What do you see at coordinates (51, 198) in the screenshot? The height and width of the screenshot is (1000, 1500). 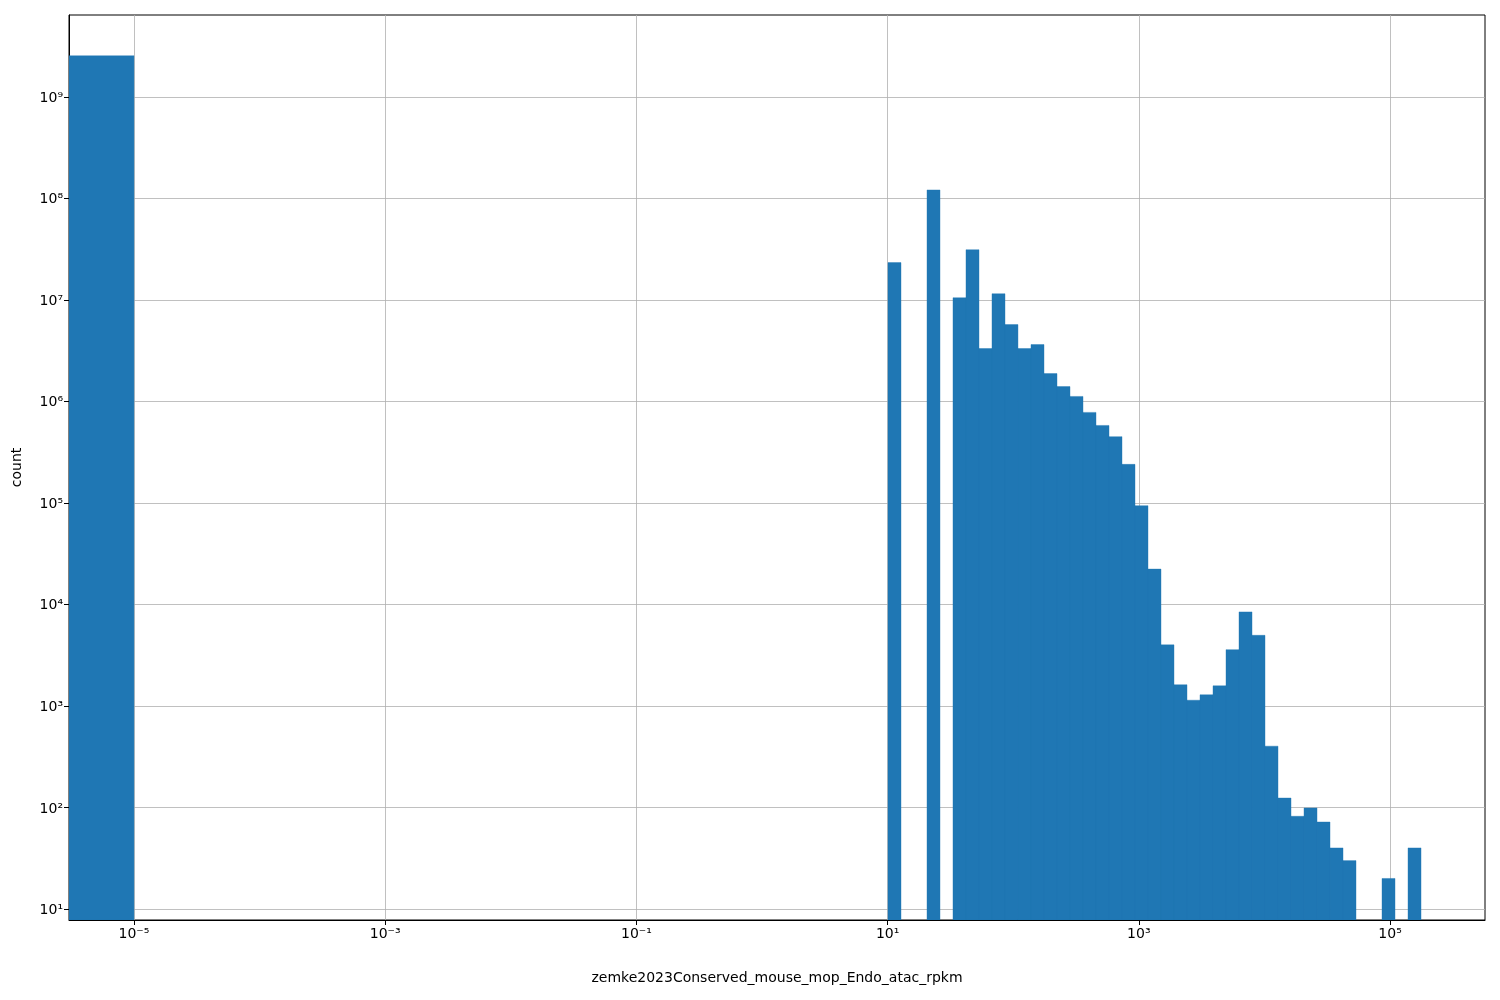 I see `y-tick-label: 10⁸` at bounding box center [51, 198].